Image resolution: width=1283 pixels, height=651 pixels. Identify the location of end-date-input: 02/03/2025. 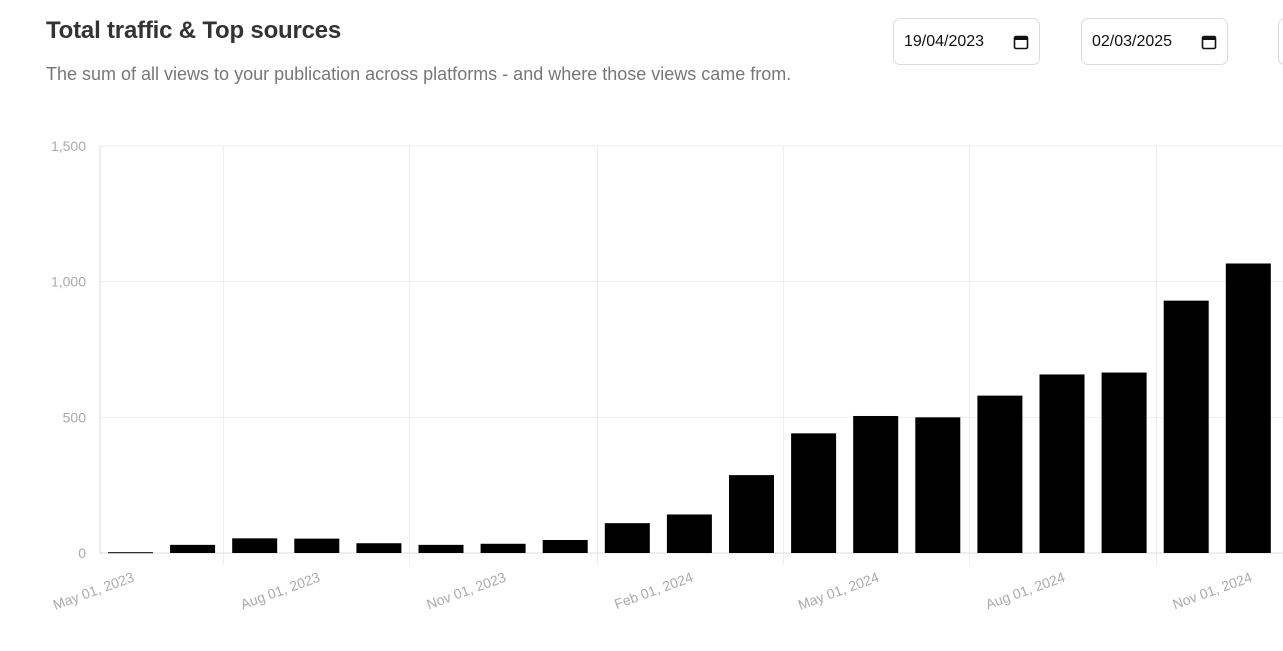
(1154, 41).